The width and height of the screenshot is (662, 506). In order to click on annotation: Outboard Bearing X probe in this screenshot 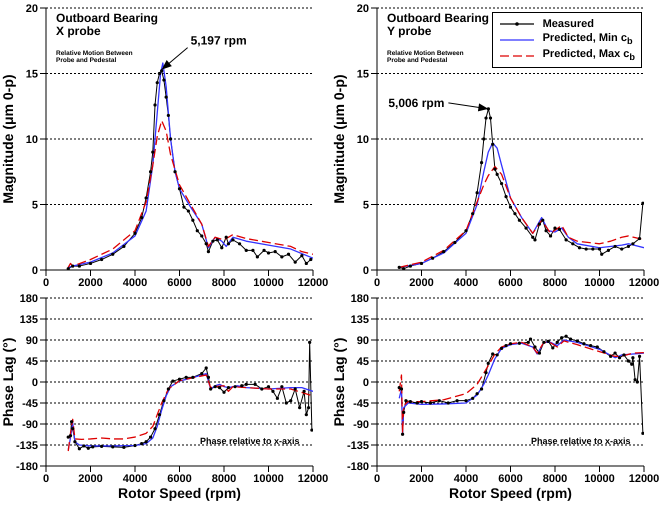, I will do `click(107, 24)`.